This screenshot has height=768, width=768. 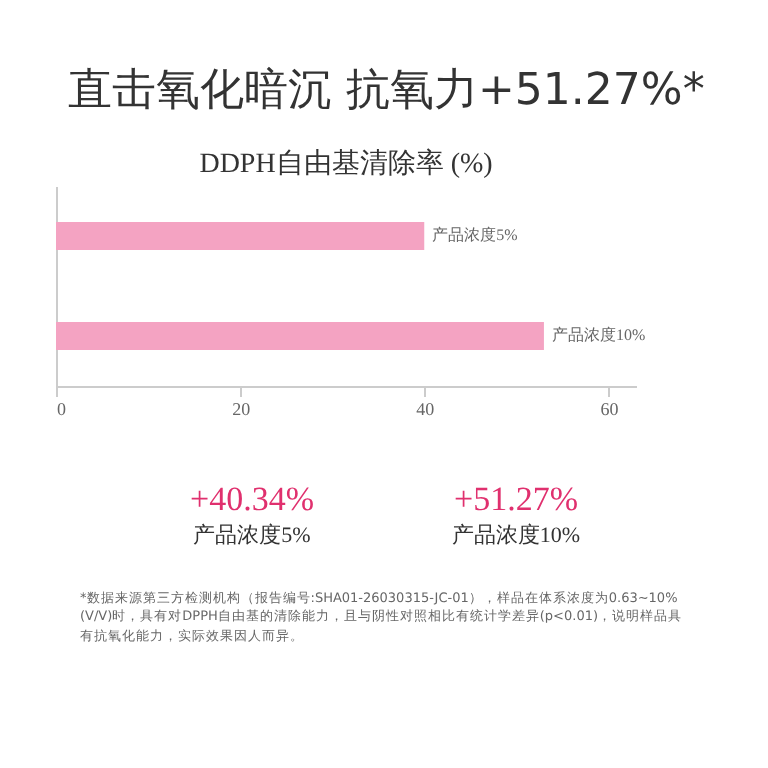 What do you see at coordinates (242, 409) in the screenshot?
I see `x-tick-label: 20` at bounding box center [242, 409].